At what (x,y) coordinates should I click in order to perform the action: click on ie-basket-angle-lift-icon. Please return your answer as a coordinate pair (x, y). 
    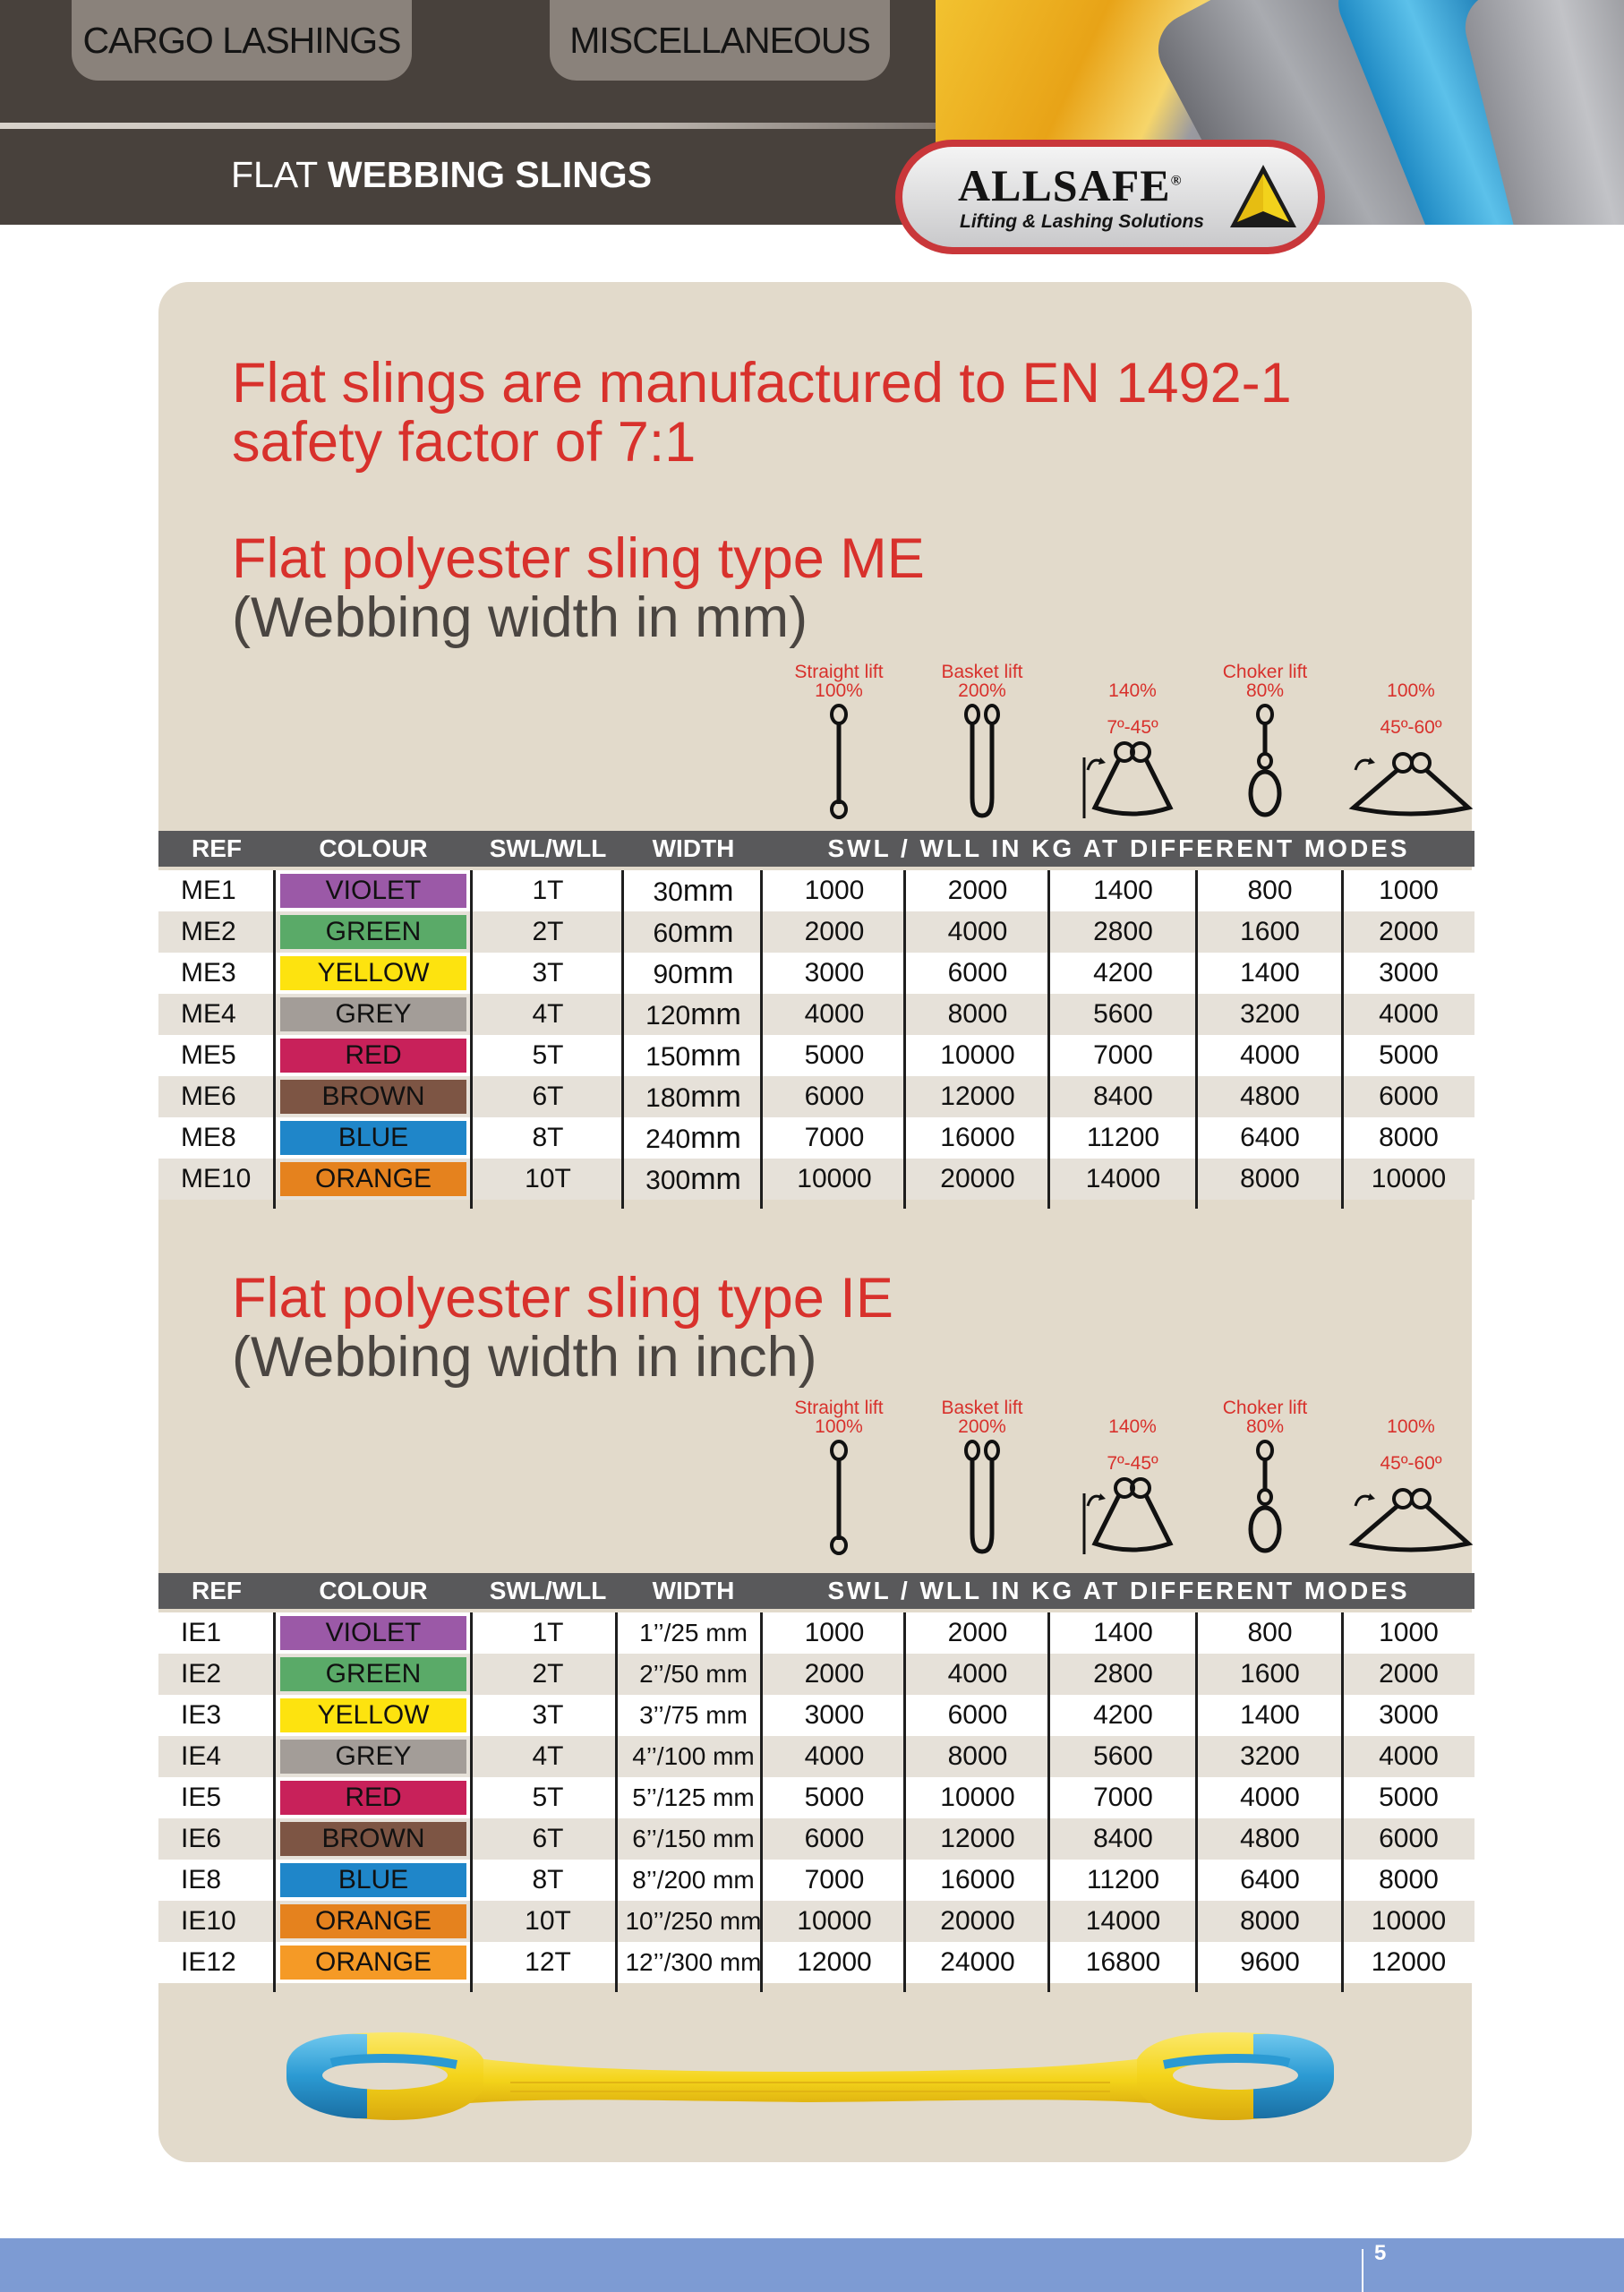
    Looking at the image, I should click on (1132, 1514).